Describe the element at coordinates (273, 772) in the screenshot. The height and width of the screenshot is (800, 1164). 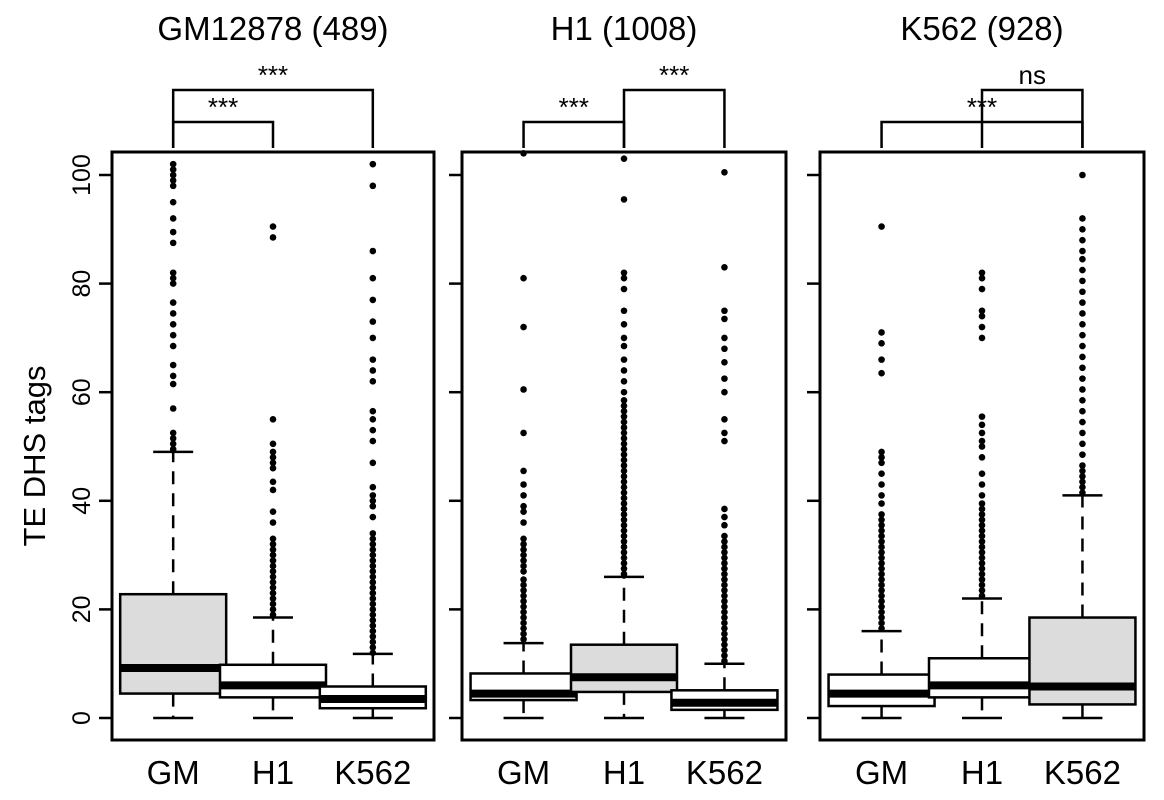
I see `x-tick-label: H1` at that location.